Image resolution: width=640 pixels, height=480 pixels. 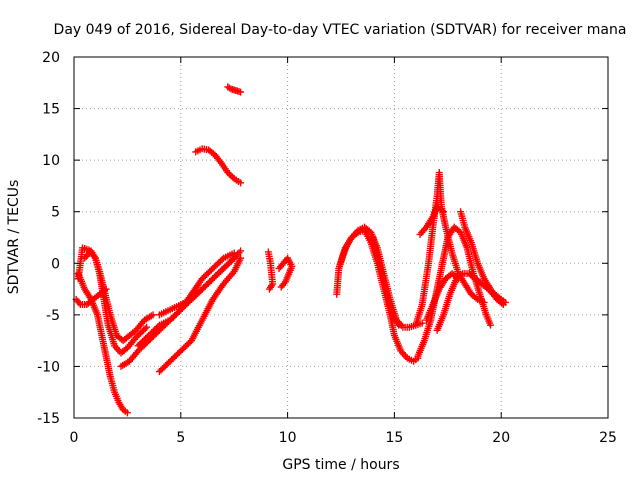 I want to click on series-trace-g, so click(x=200, y=315).